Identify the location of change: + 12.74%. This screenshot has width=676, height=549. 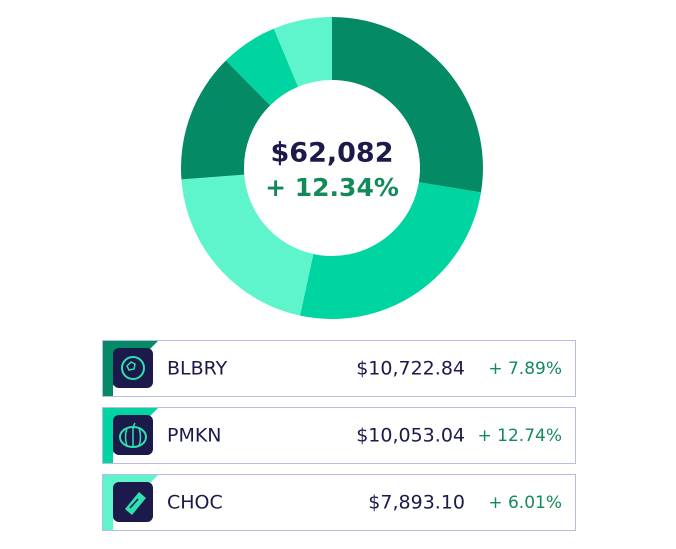
(520, 436).